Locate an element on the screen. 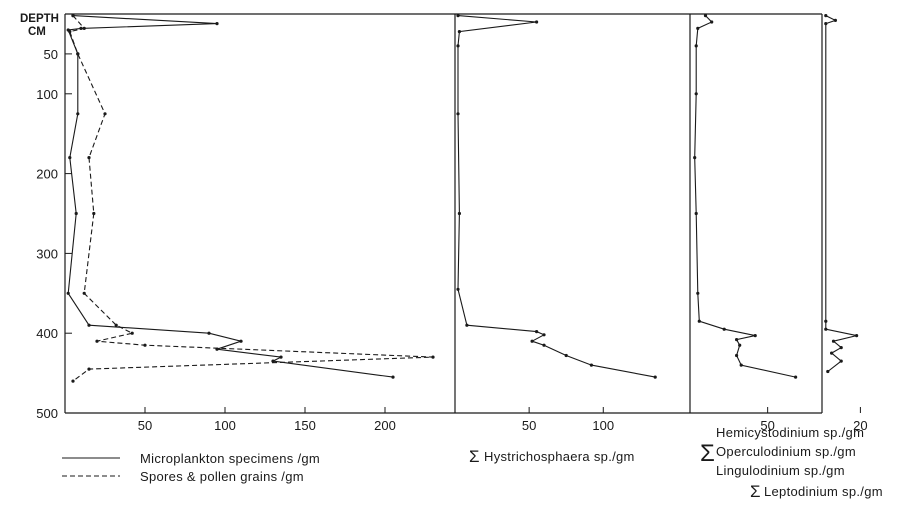 This screenshot has width=909, height=507. depth-tick-label-50: 50 is located at coordinates (51, 54).